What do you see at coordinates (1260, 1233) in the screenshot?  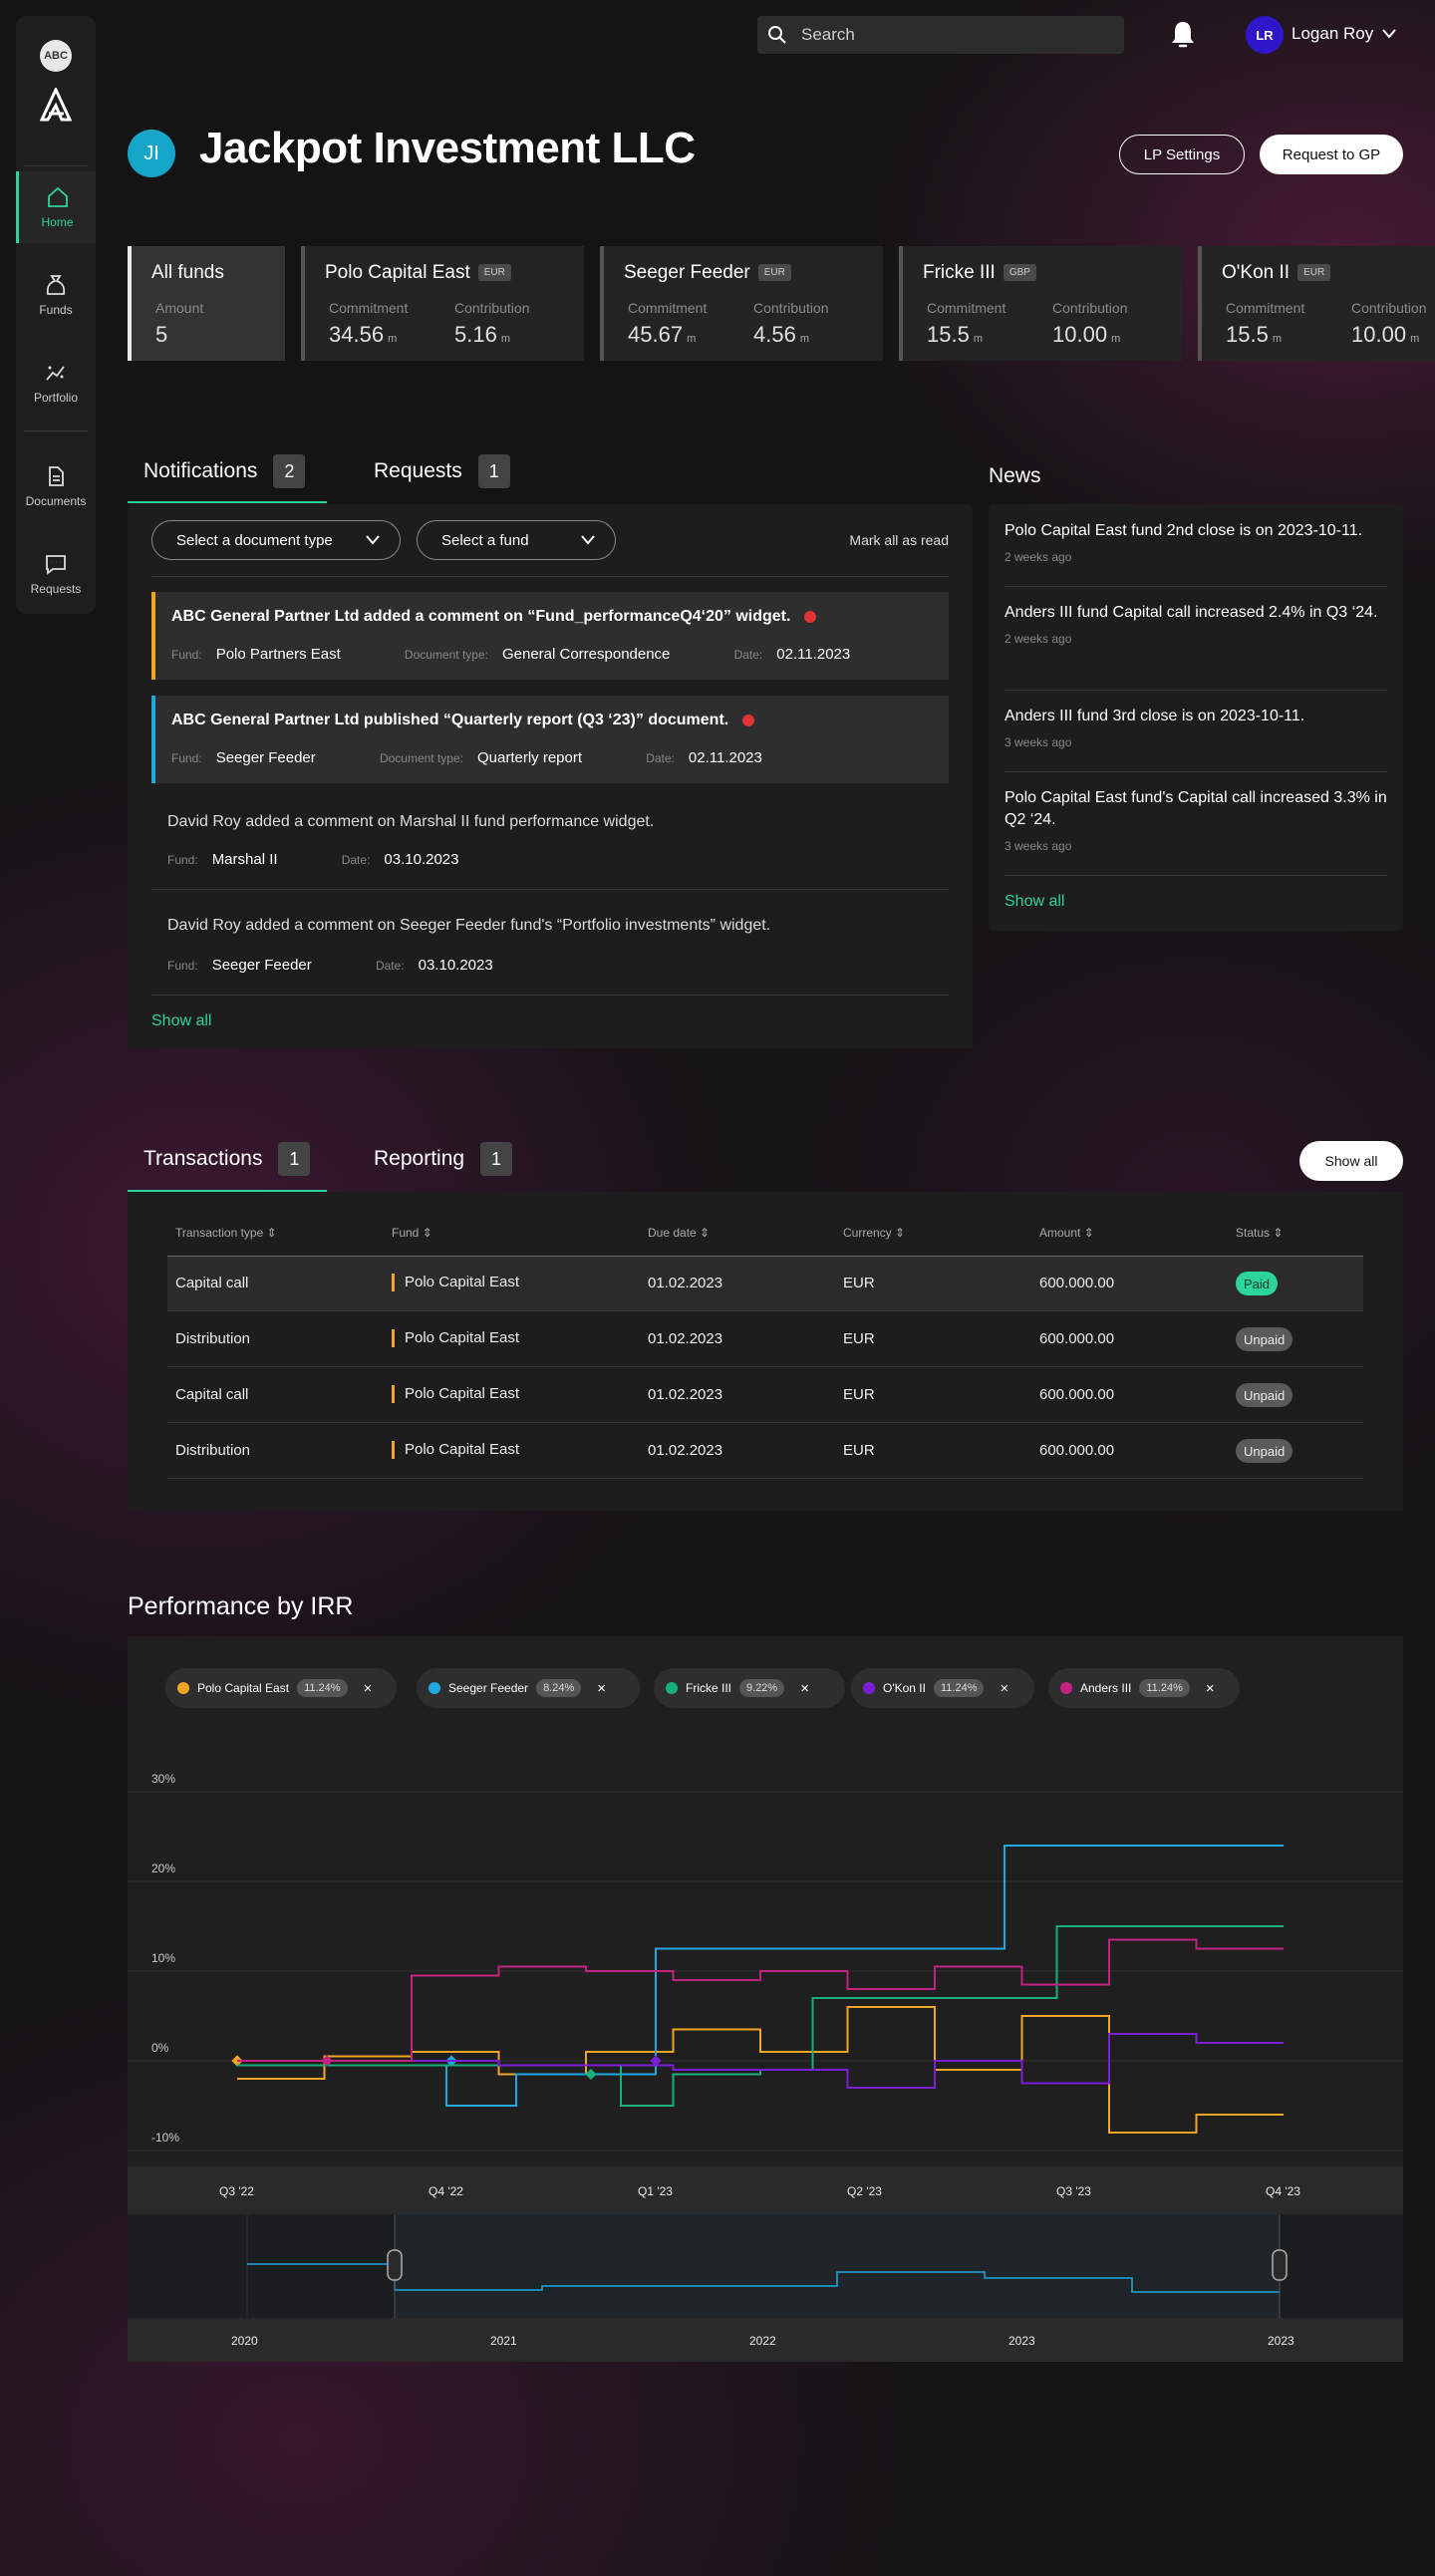 I see `column-header-status: Status ⇕` at bounding box center [1260, 1233].